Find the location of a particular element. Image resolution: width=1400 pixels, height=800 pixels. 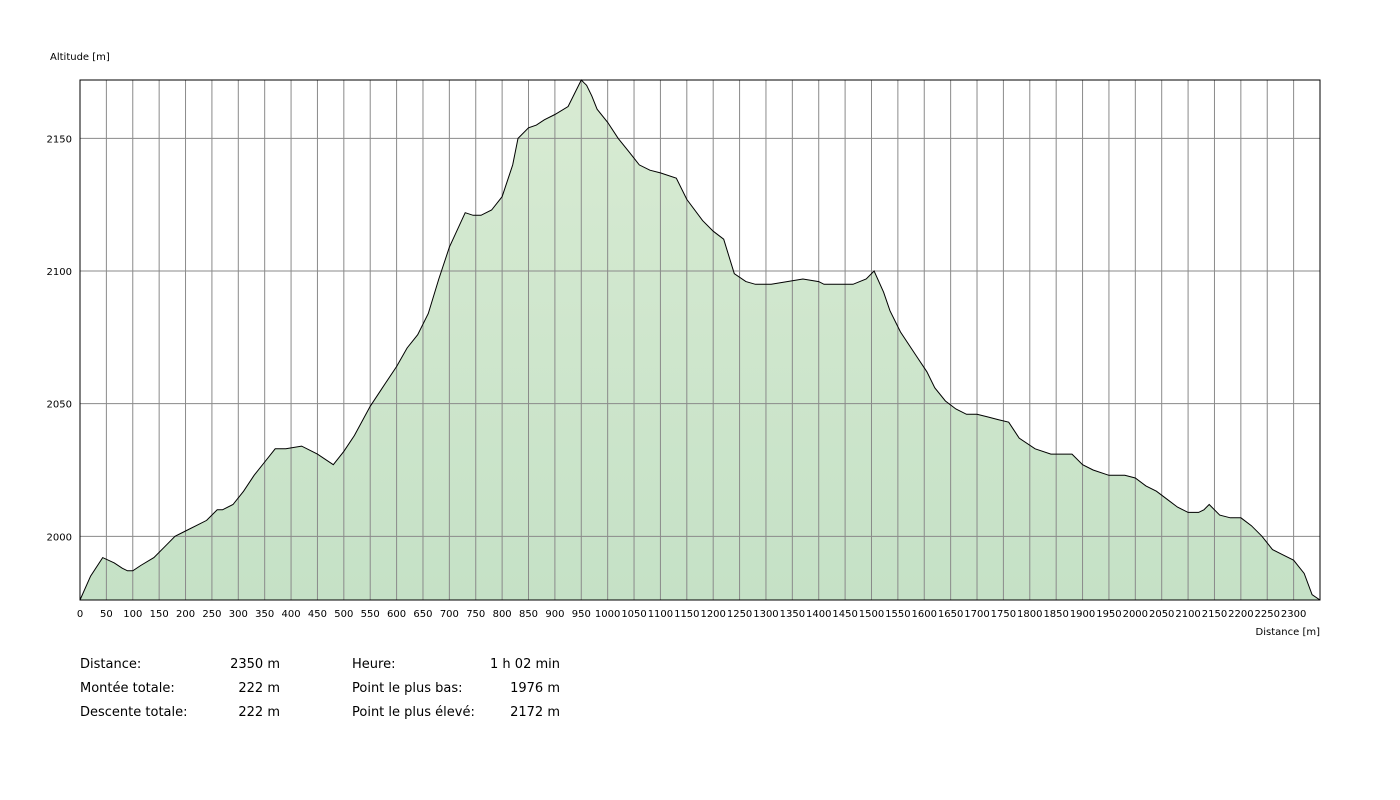

y-tick-label: 2000 is located at coordinates (59, 537).